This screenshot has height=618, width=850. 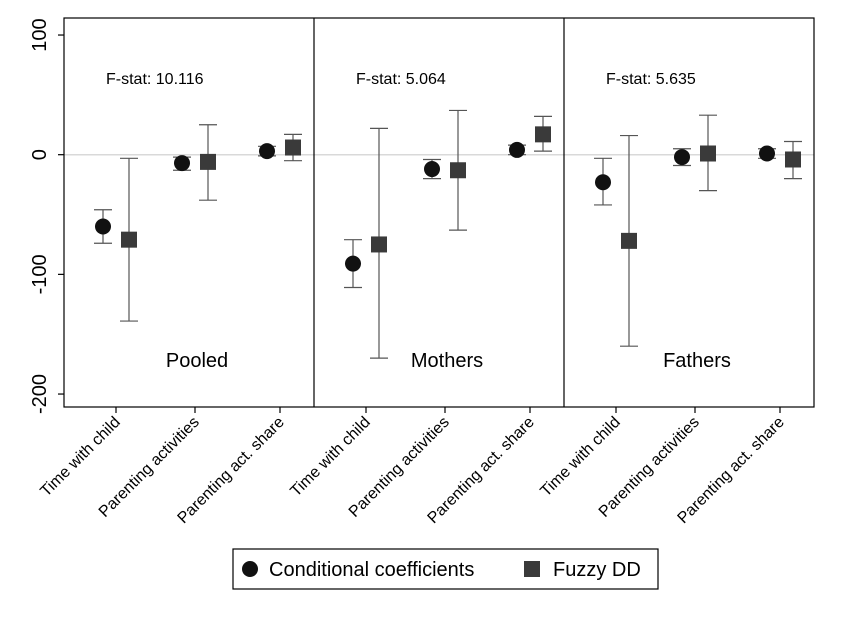 I want to click on panel-label: Pooled, so click(x=197, y=361).